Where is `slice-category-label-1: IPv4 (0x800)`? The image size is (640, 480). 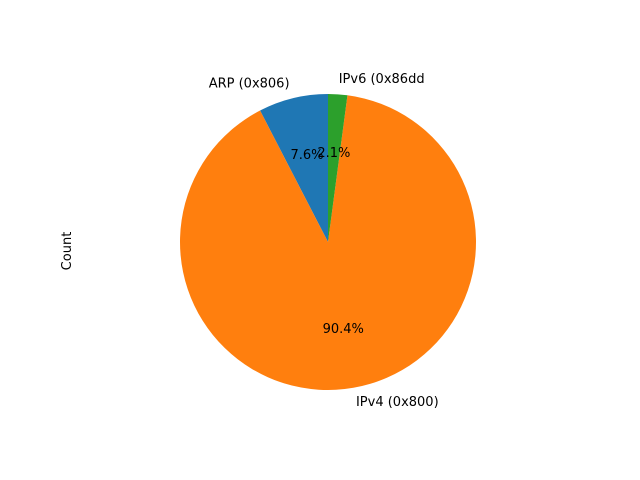
slice-category-label-1: IPv4 (0x800) is located at coordinates (397, 402).